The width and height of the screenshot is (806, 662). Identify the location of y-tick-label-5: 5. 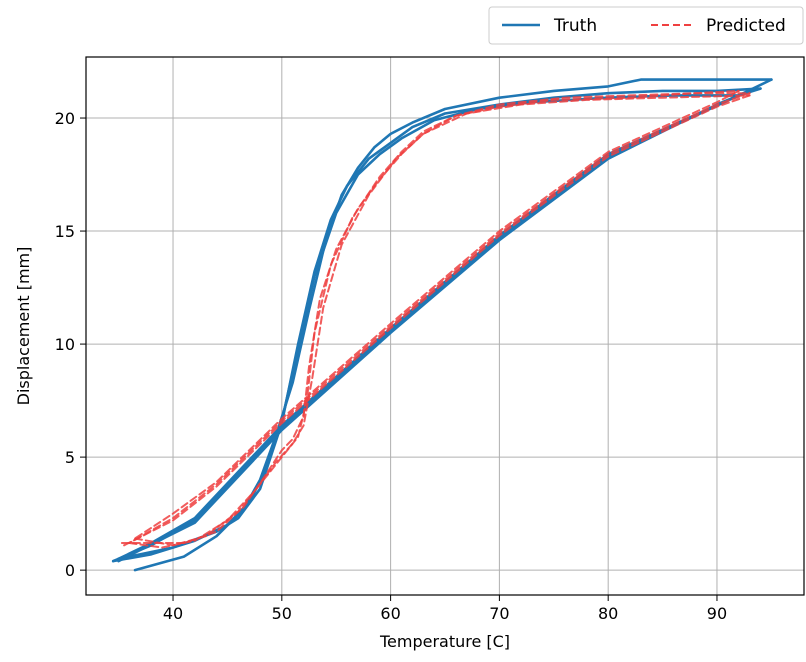
(70, 457).